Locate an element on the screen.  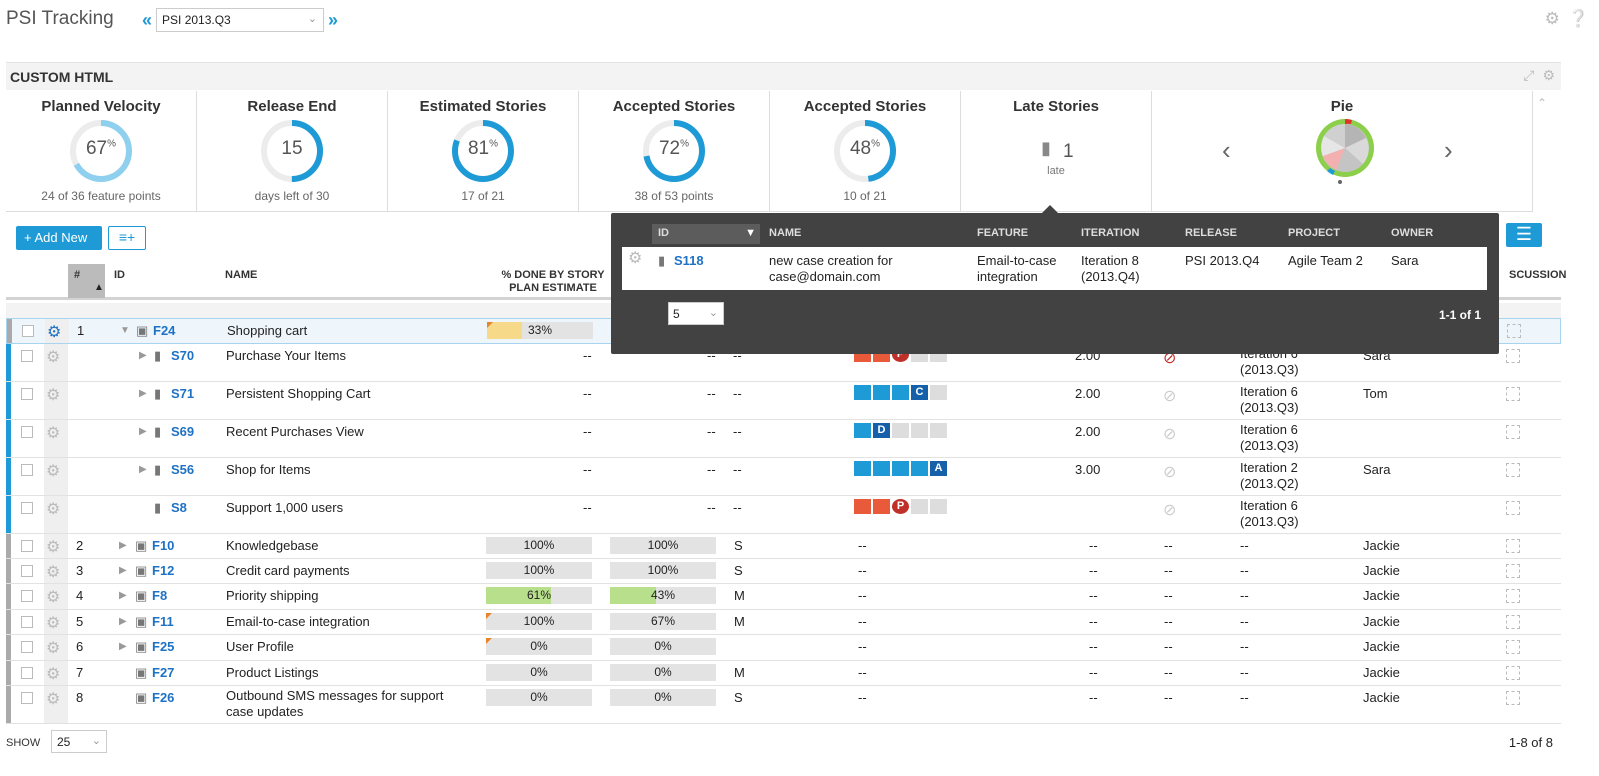
gear-icon: ⚙ is located at coordinates (1552, 18).